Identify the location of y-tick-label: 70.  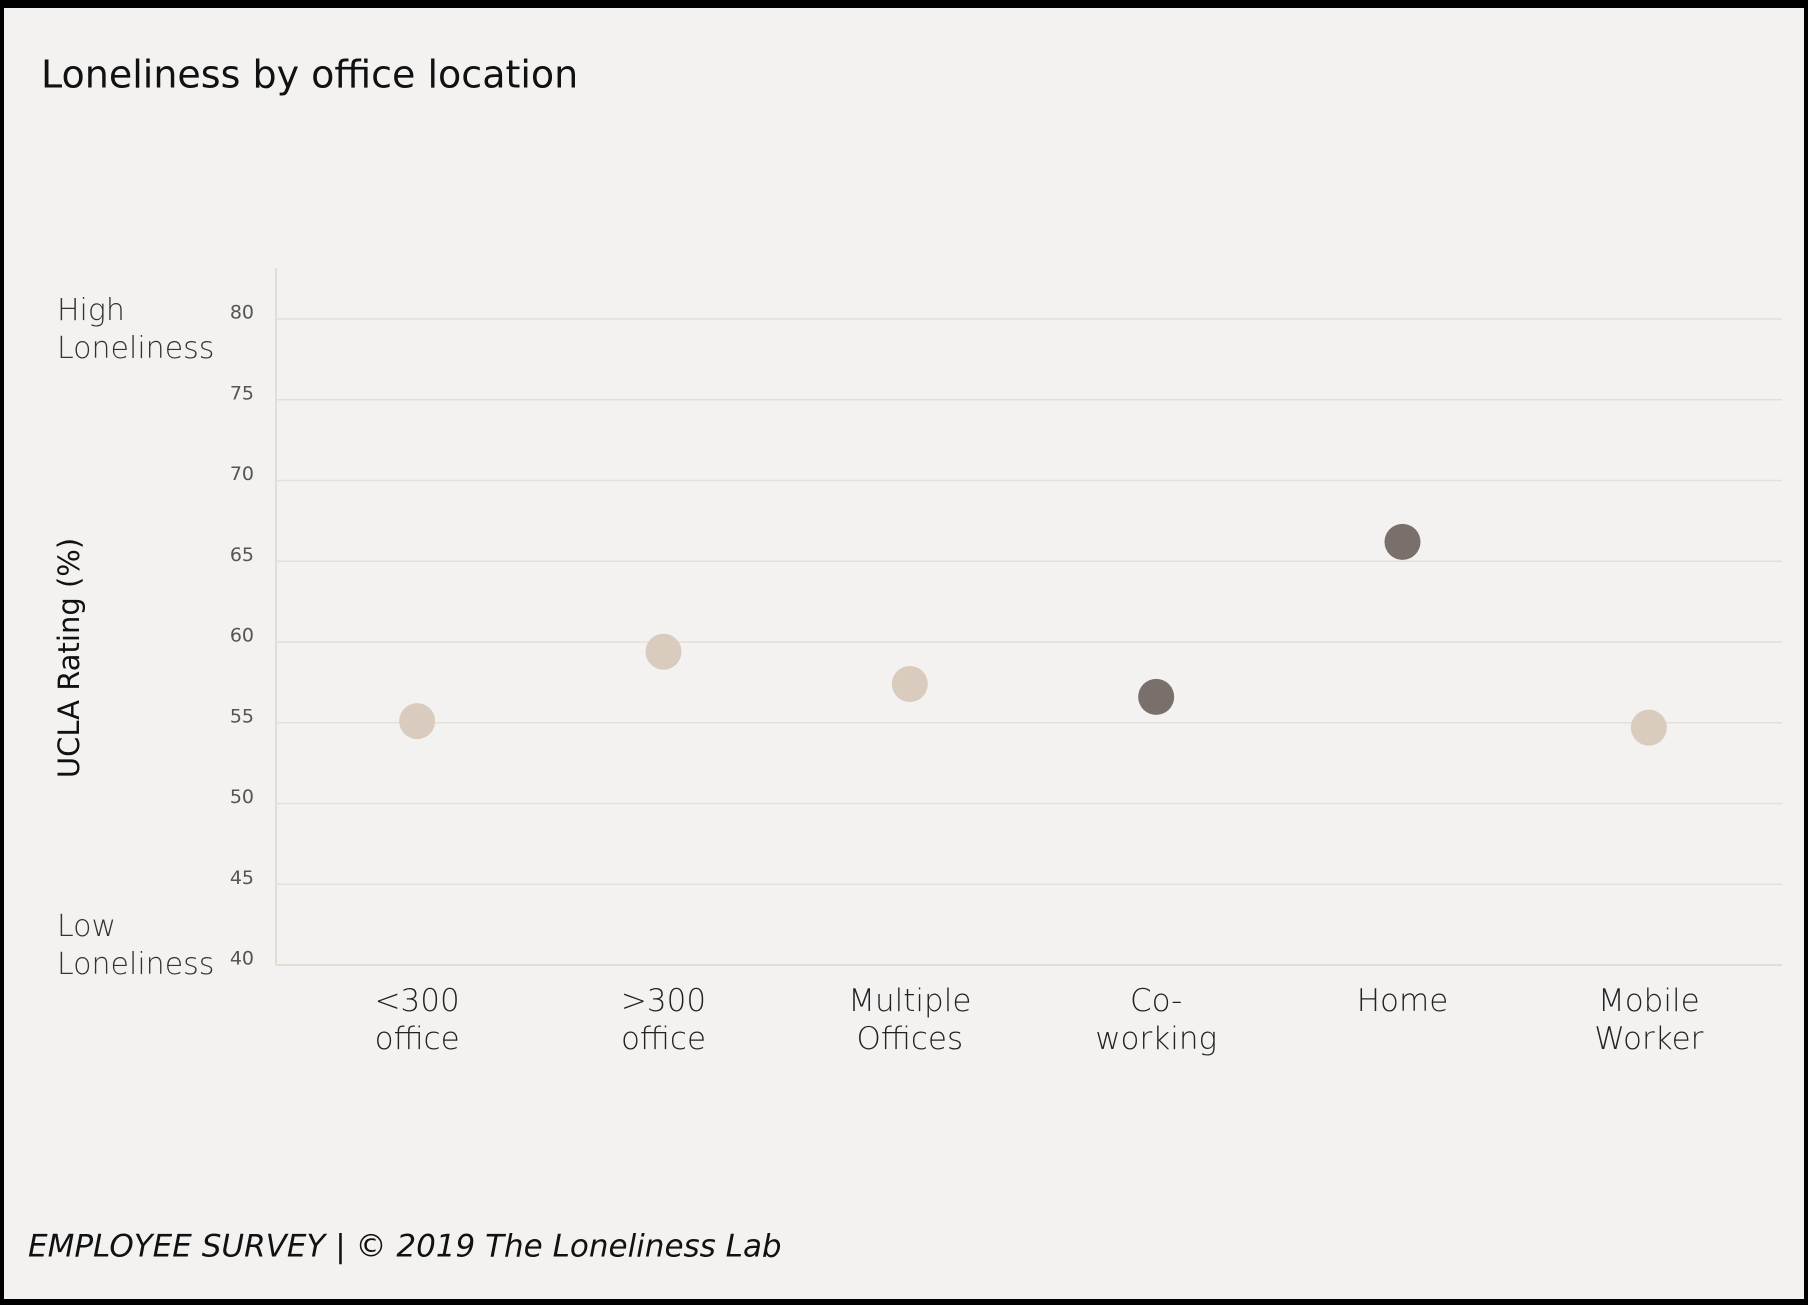
(242, 474).